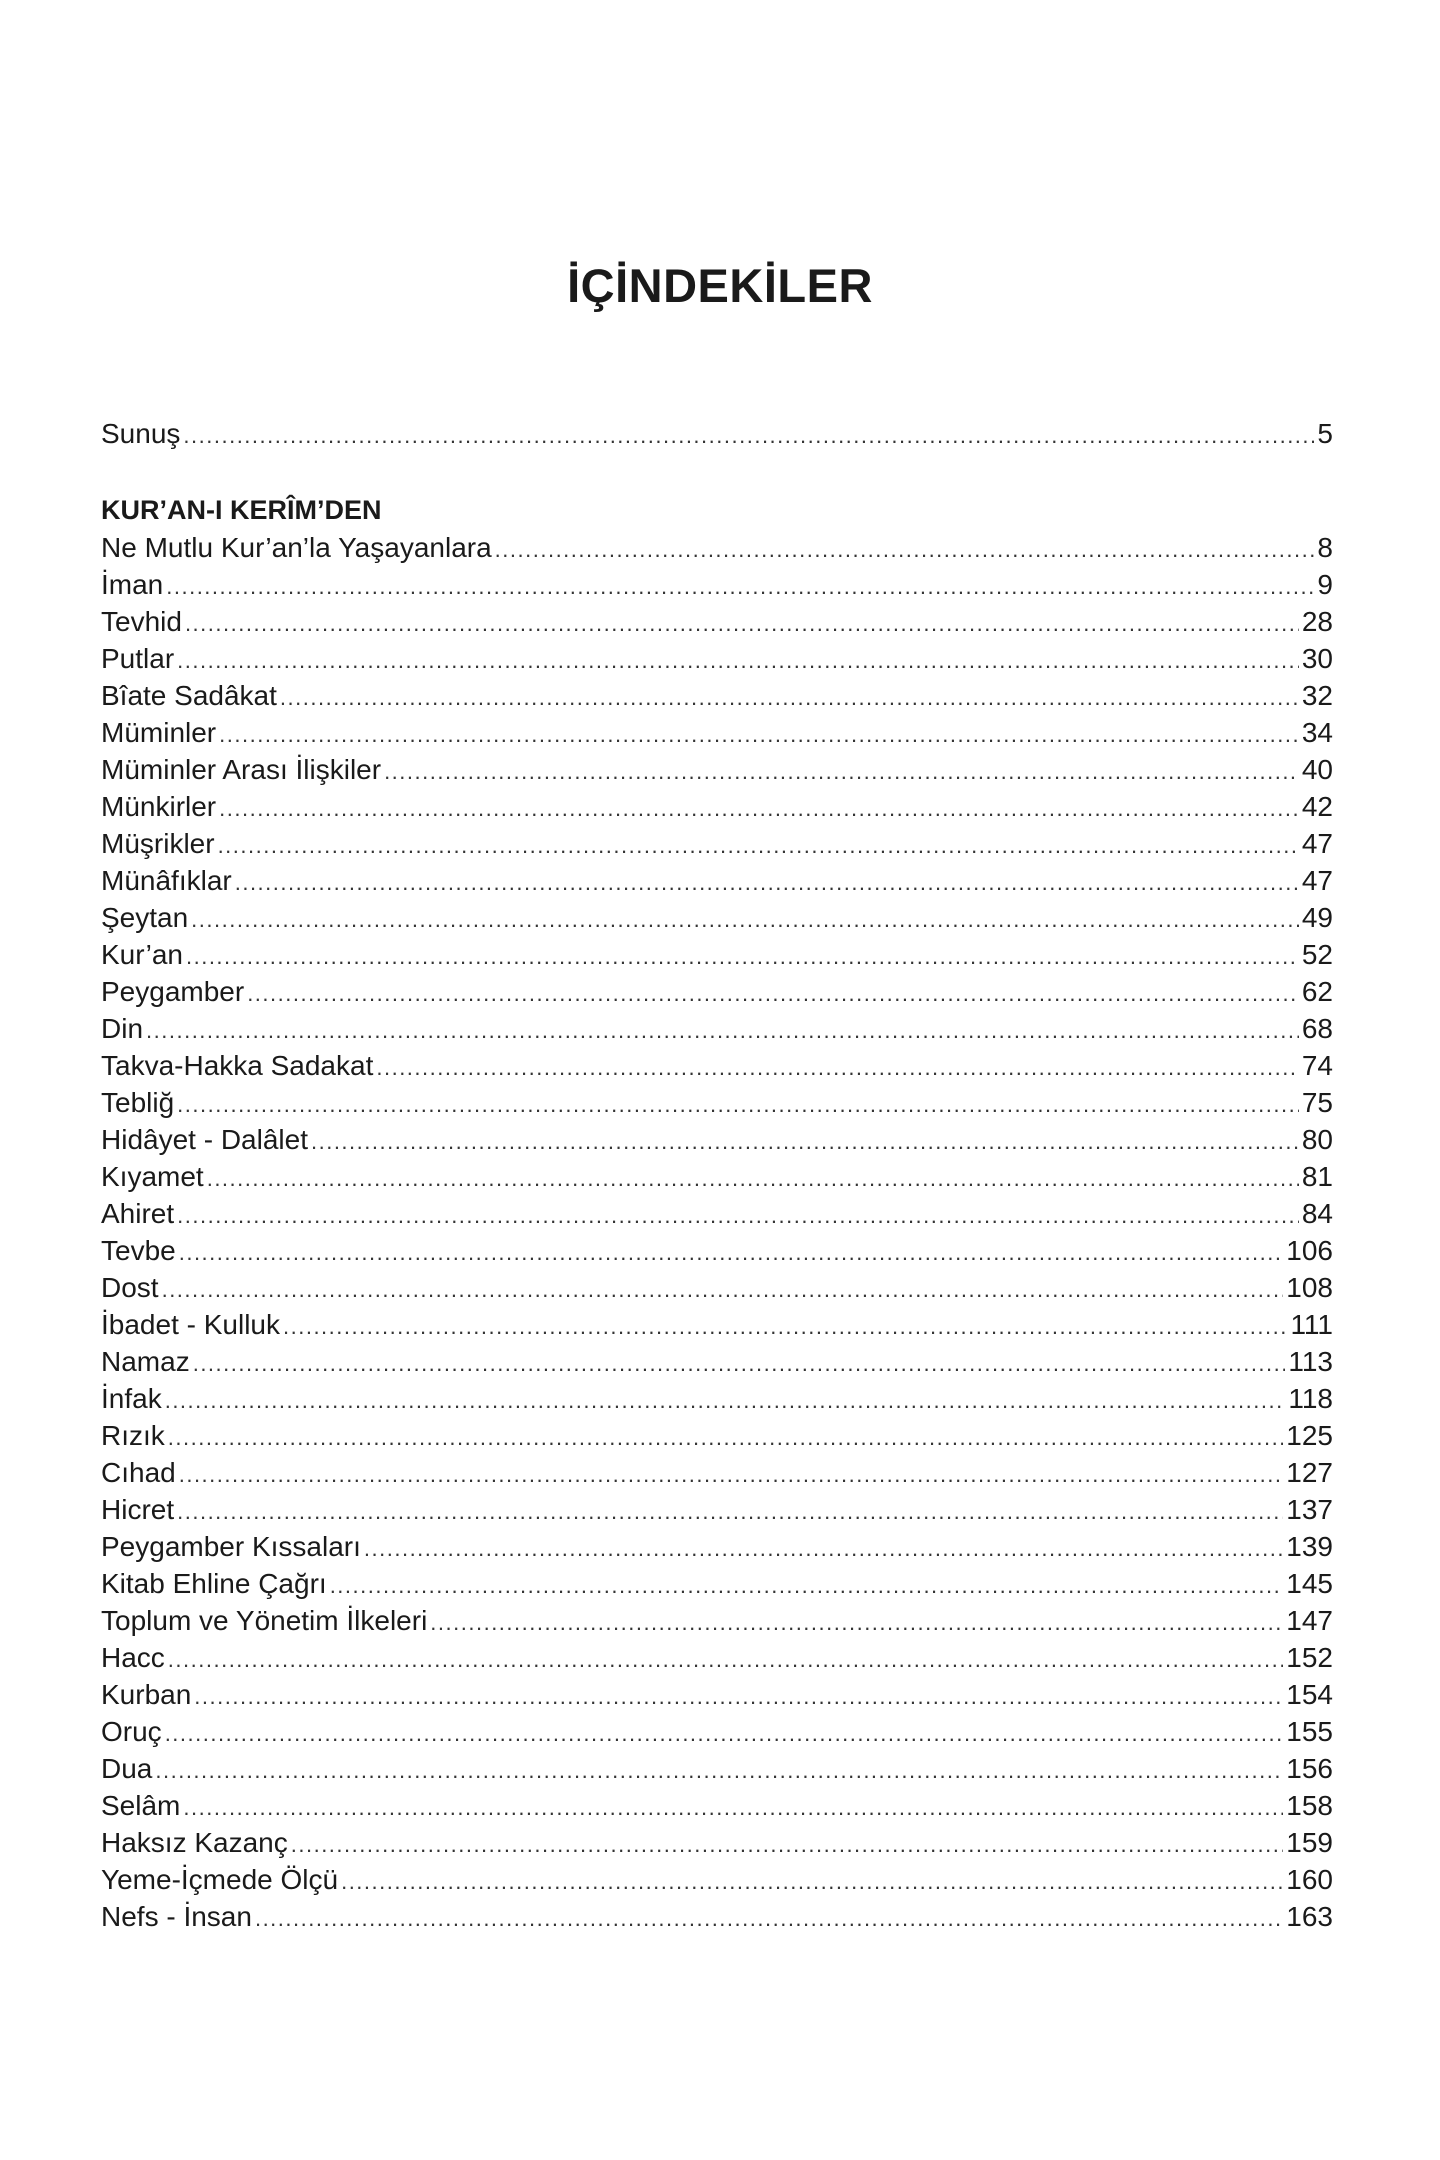 The width and height of the screenshot is (1440, 2160). Describe the element at coordinates (1317, 1065) in the screenshot. I see `toc-entry-page: 74` at that location.